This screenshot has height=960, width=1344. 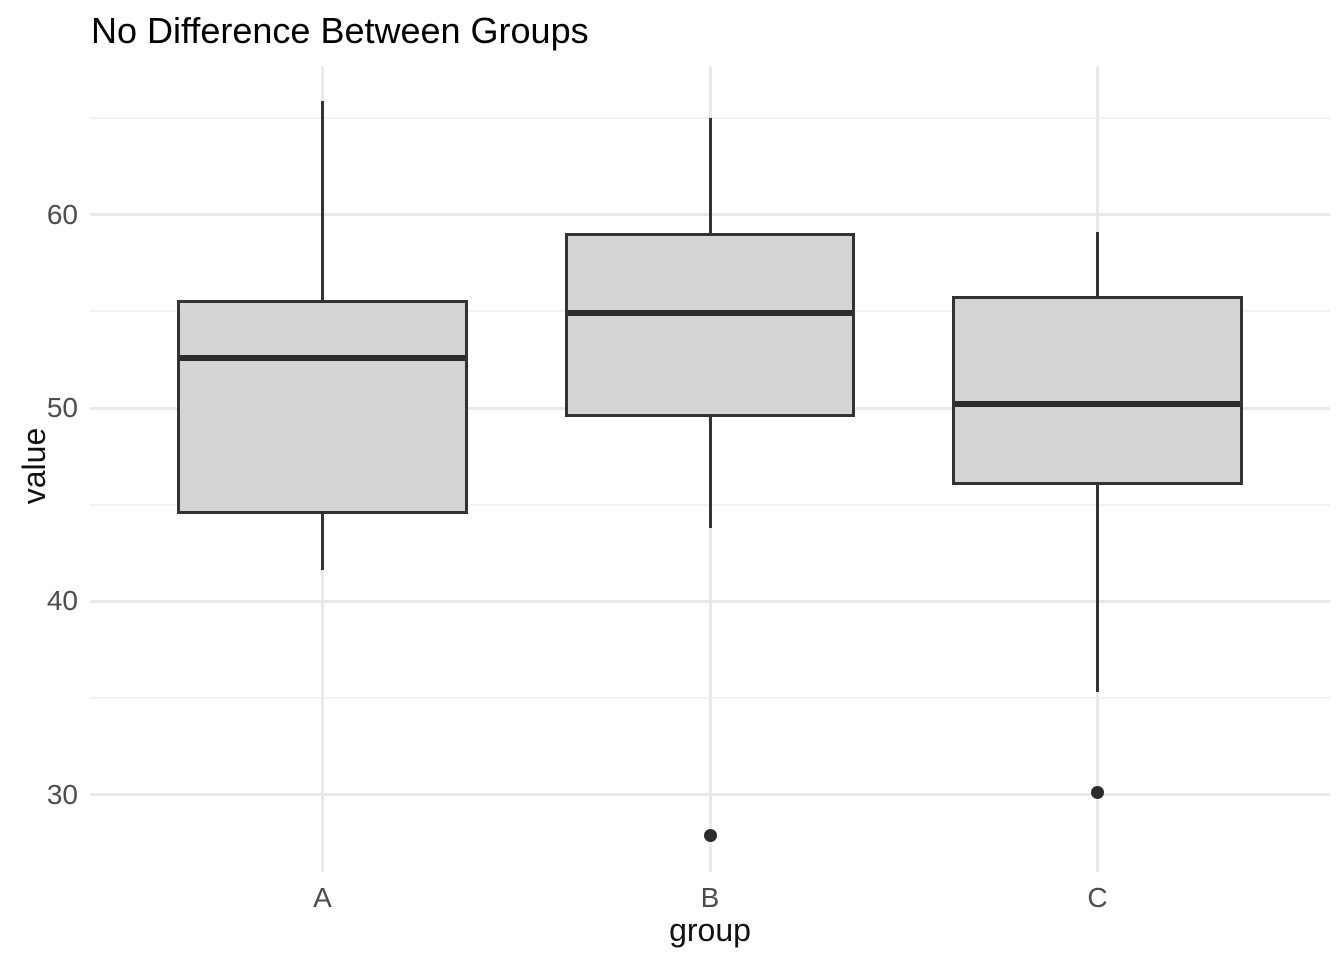 What do you see at coordinates (62, 408) in the screenshot?
I see `y-tick-label: 50` at bounding box center [62, 408].